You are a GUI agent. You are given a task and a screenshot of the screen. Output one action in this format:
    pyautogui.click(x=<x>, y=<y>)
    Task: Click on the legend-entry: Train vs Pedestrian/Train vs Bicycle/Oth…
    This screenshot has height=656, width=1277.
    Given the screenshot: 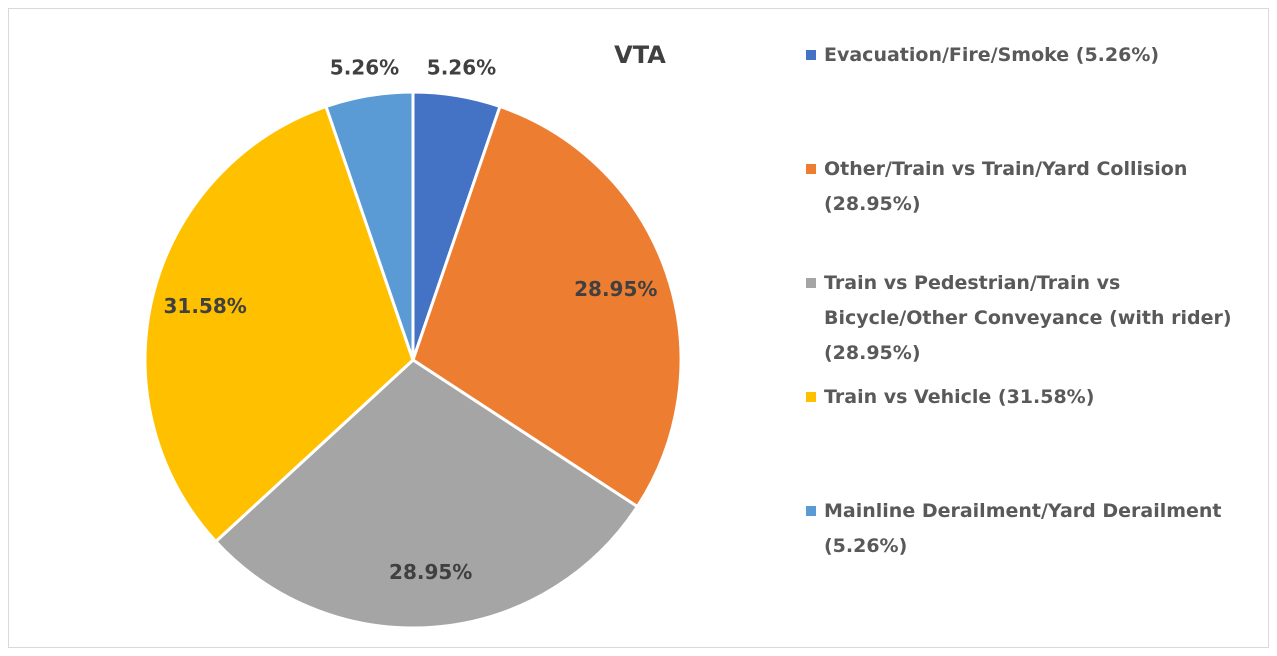 What is the action you would take?
    pyautogui.click(x=1026, y=318)
    